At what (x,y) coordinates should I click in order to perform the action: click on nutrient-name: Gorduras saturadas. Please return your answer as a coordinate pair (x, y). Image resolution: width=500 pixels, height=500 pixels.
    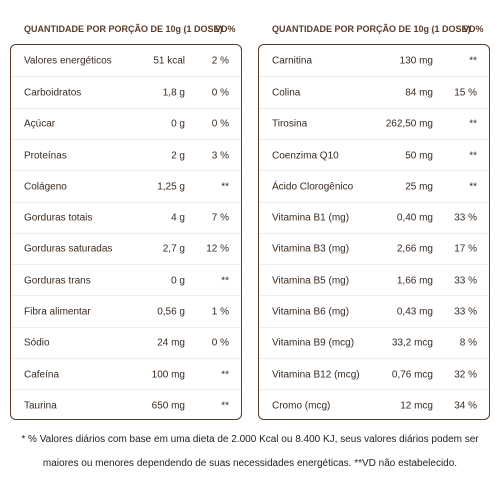
    Looking at the image, I should click on (68, 249).